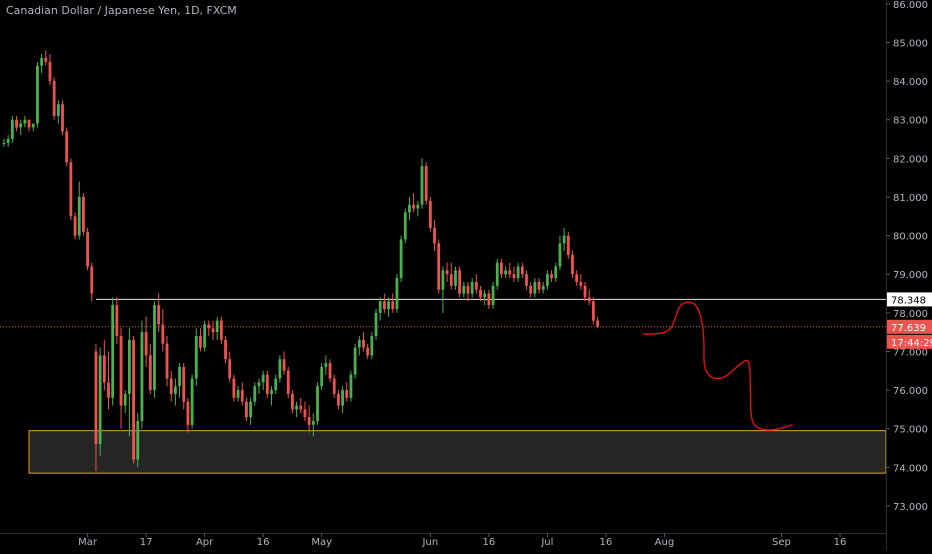 This screenshot has height=554, width=932. I want to click on resistance-price-label-text: 78.348, so click(908, 300).